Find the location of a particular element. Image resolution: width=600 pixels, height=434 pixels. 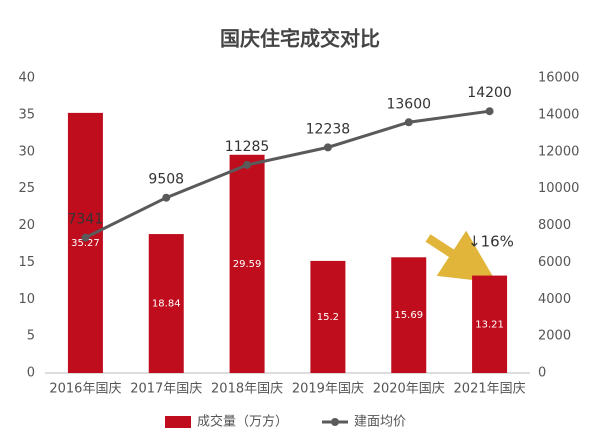

x-tick-label: 2019年国庆 is located at coordinates (328, 389).